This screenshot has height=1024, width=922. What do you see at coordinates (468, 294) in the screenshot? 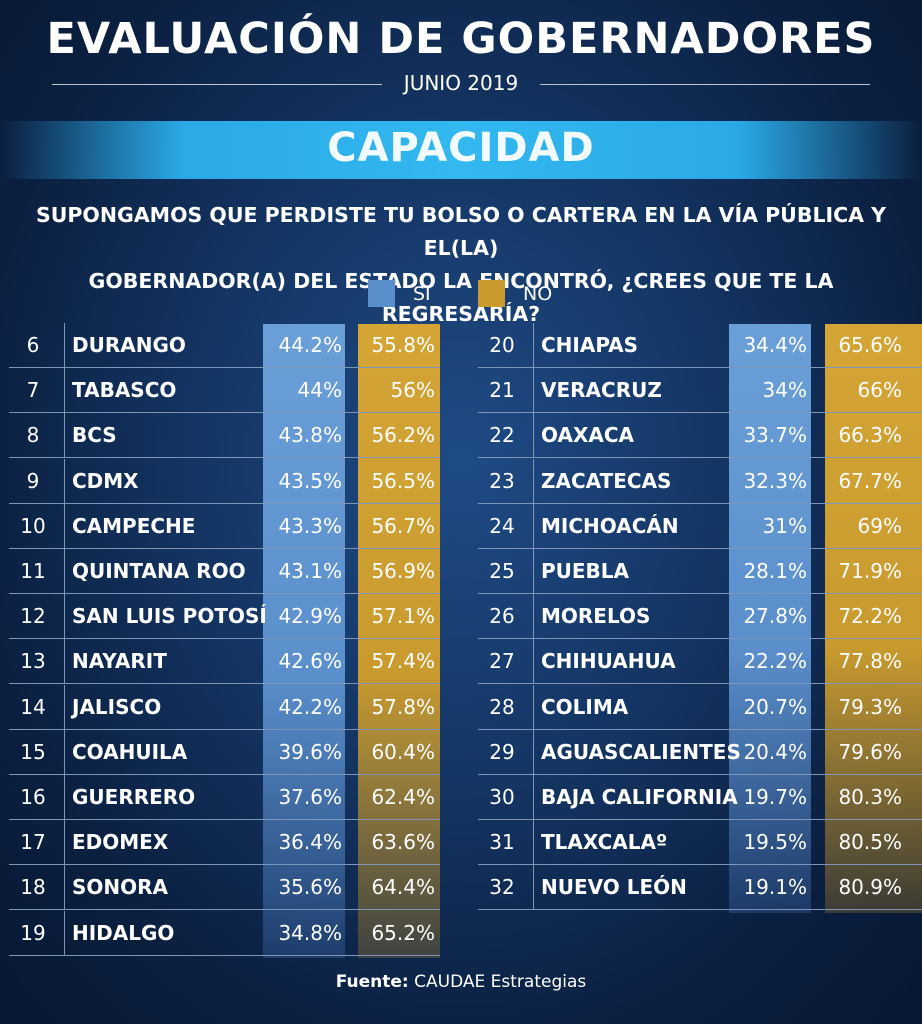
I see `legend: SI NO` at bounding box center [468, 294].